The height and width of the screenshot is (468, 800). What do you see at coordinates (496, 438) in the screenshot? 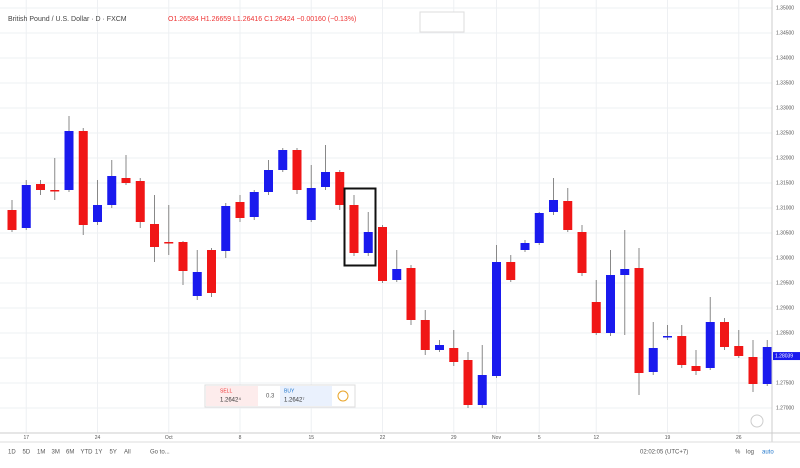
I see `x-tick-label: Nov` at bounding box center [496, 438].